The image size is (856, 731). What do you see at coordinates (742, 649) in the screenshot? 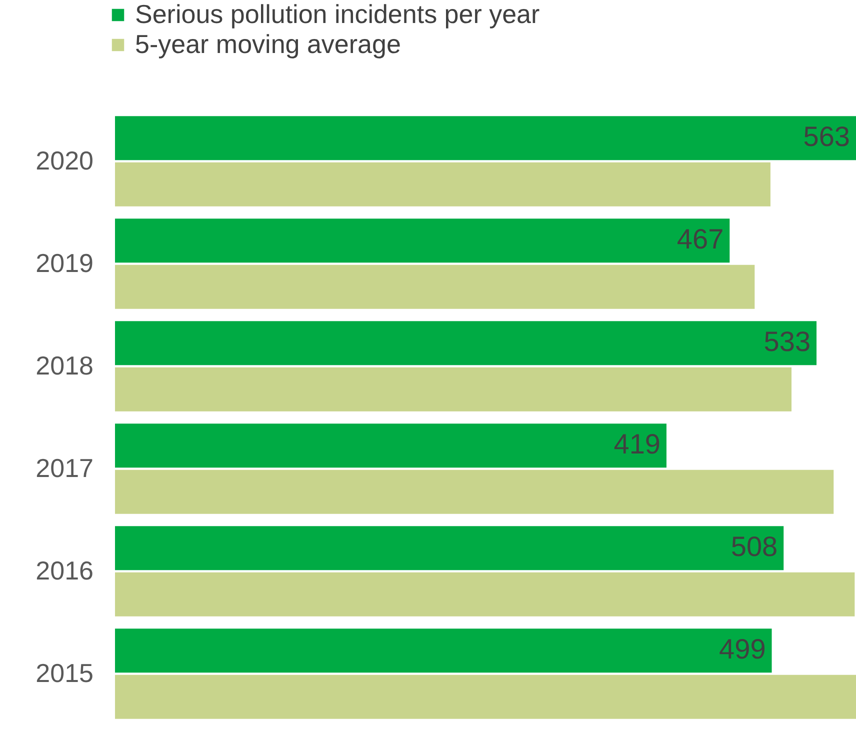
I see `data-label: 499` at bounding box center [742, 649].